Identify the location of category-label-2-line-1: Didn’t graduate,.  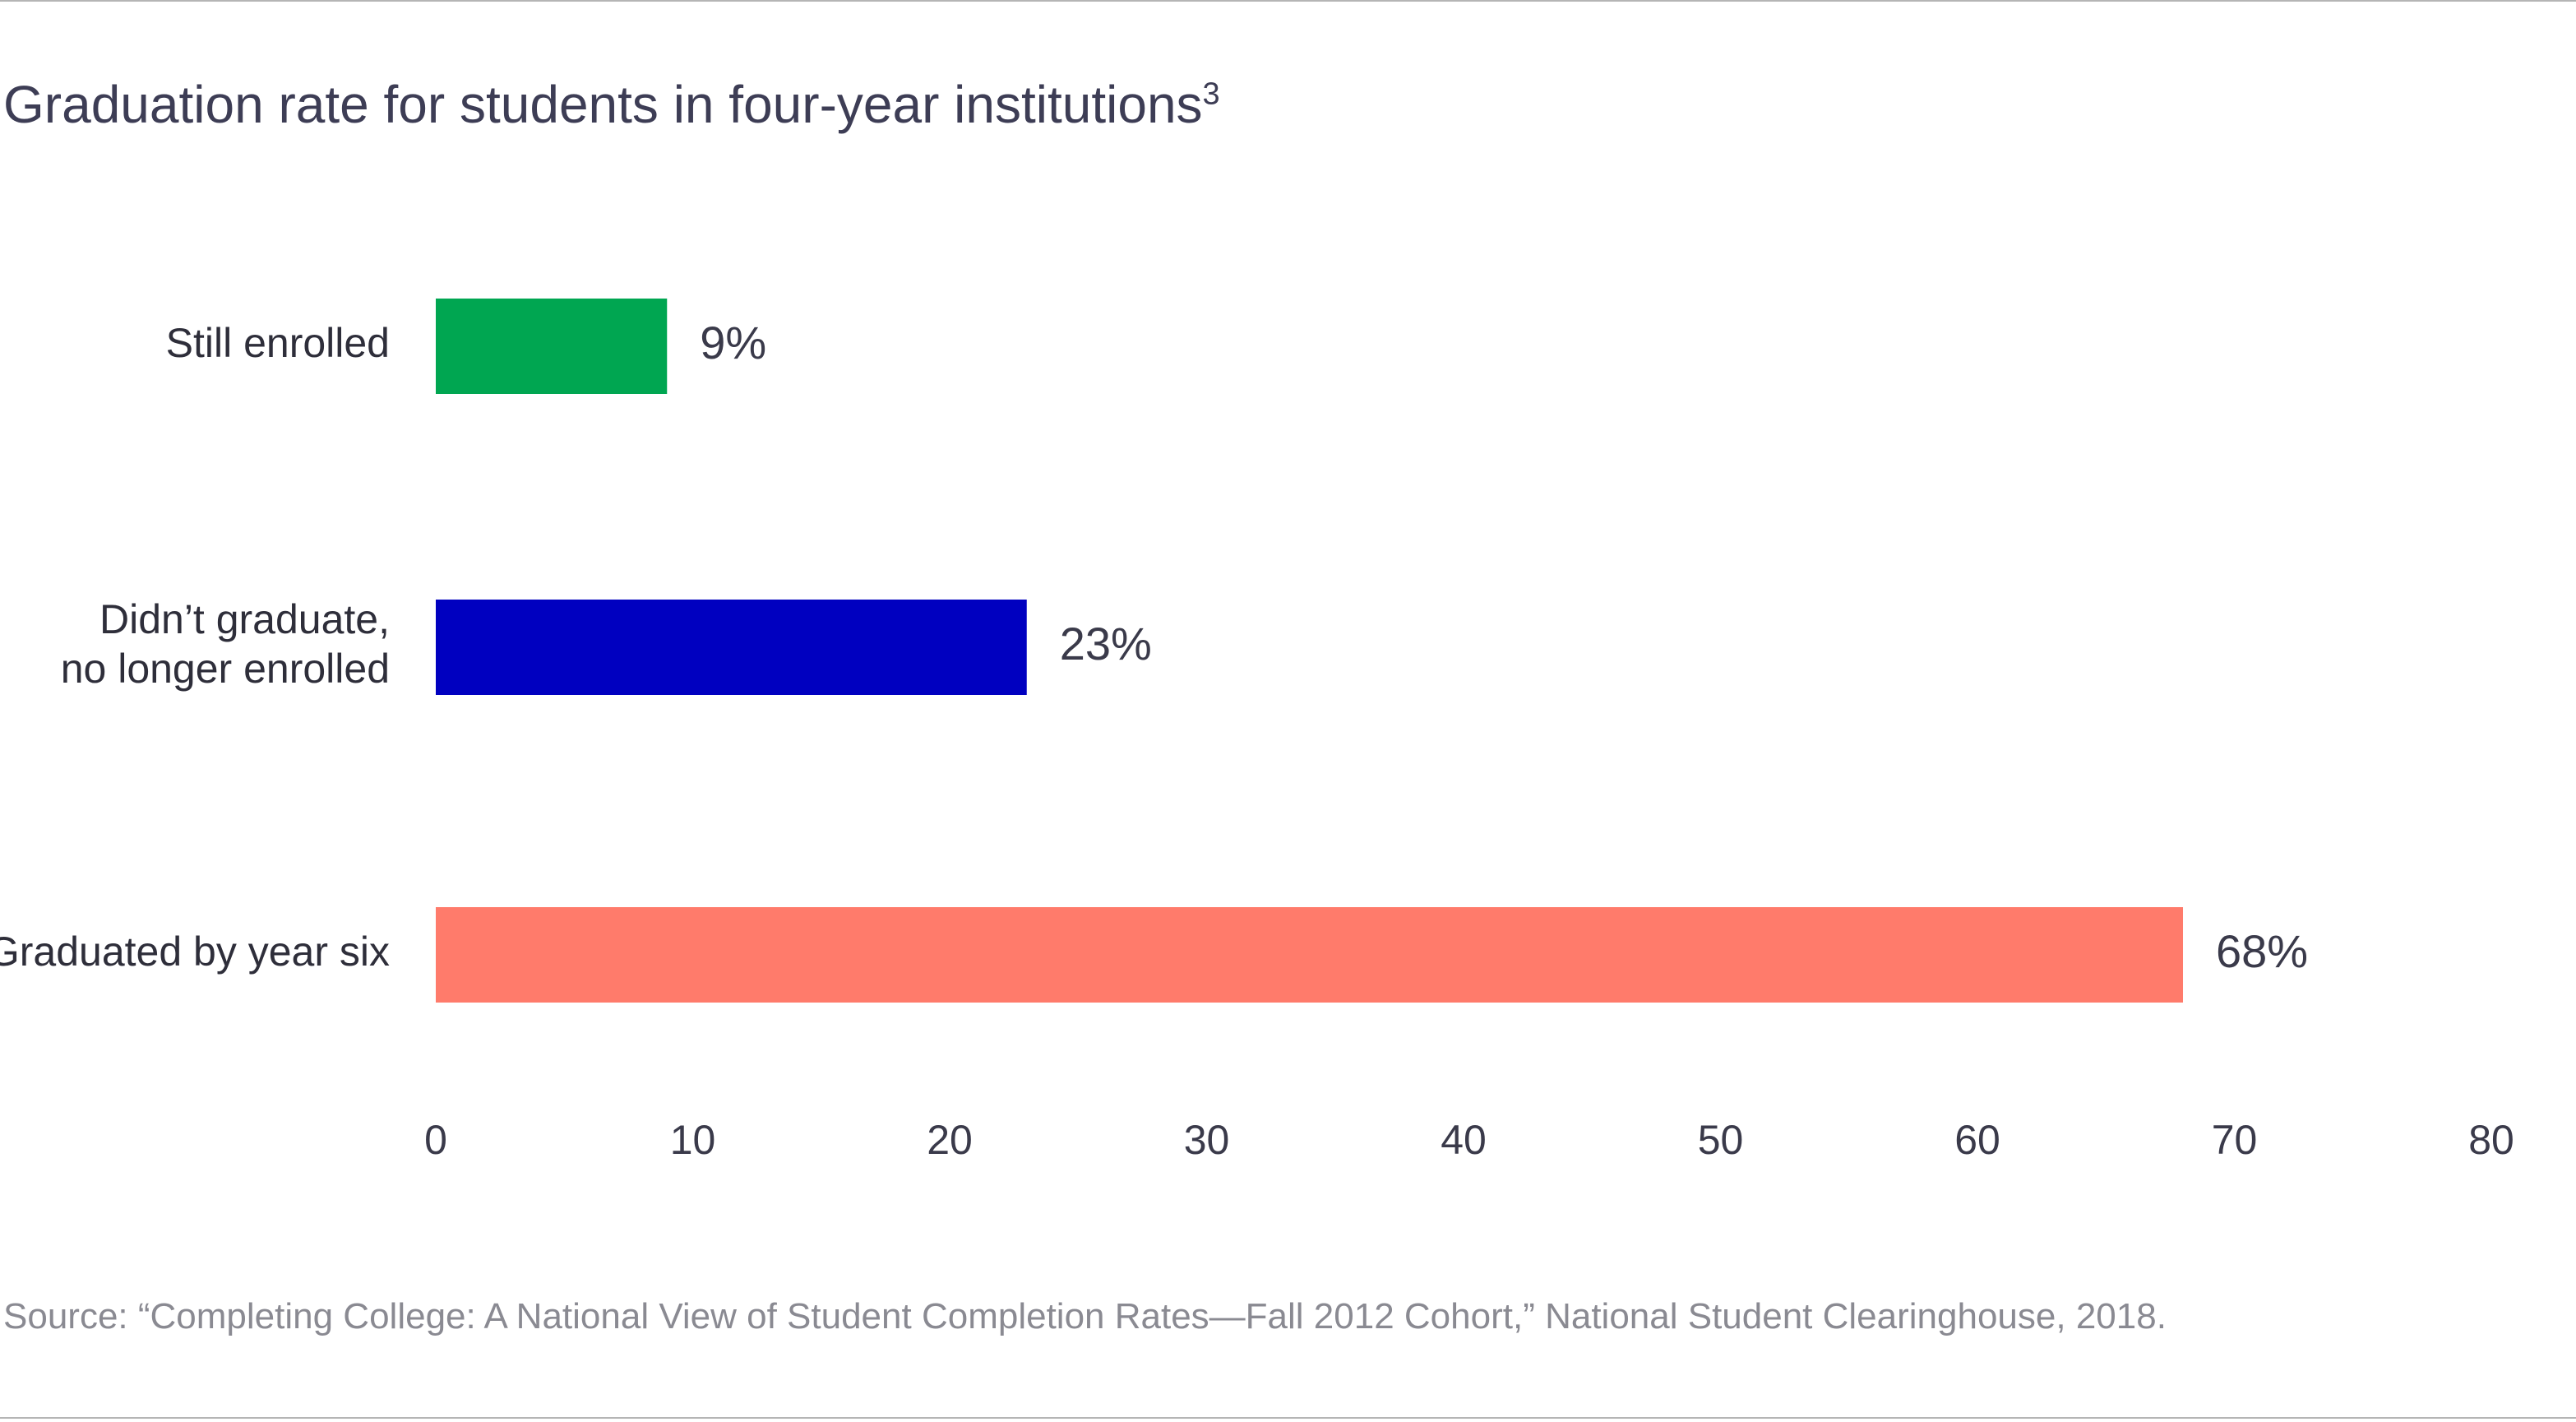
(244, 619).